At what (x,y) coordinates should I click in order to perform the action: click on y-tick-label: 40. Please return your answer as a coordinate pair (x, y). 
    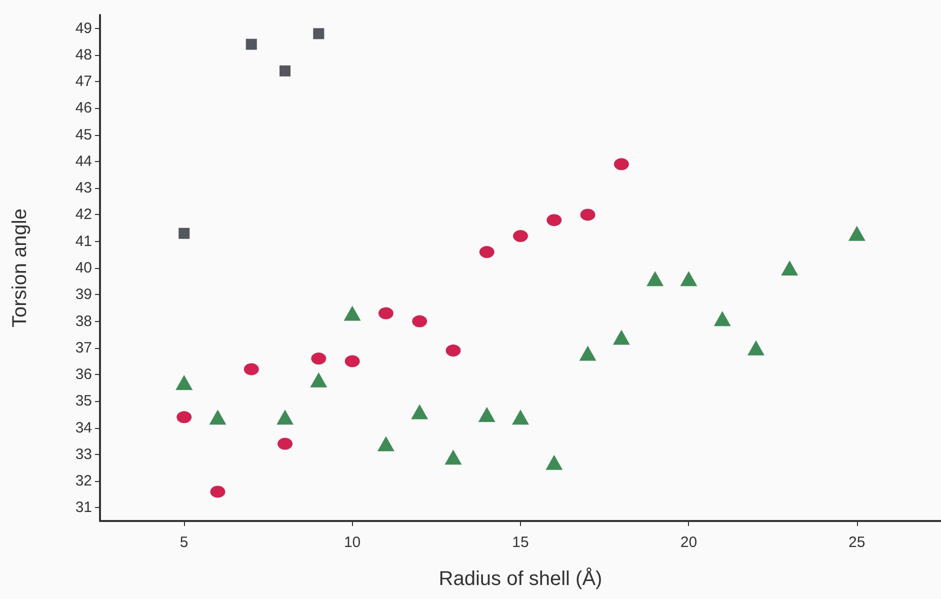
    Looking at the image, I should click on (83, 268).